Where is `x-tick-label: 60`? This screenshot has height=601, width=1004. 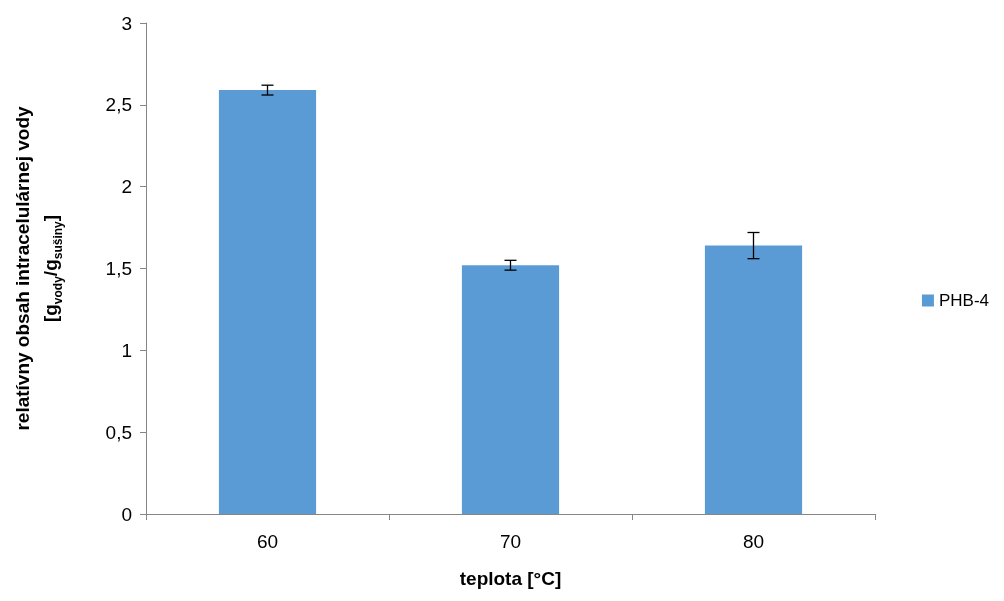 x-tick-label: 60 is located at coordinates (267, 541).